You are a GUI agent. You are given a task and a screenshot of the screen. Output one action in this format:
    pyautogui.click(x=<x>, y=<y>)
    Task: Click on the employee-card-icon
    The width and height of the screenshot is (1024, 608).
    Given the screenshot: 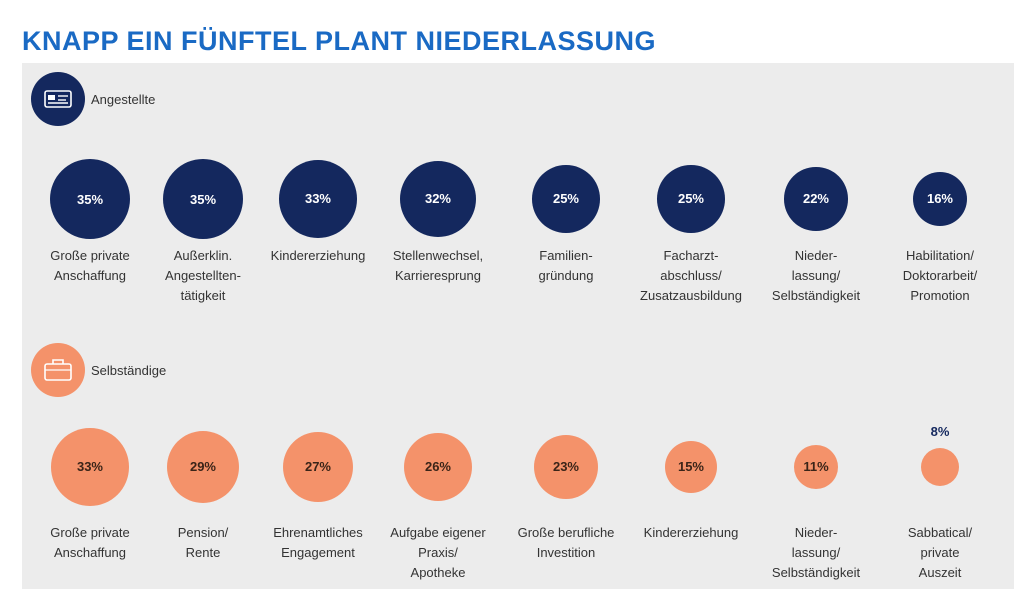 What is the action you would take?
    pyautogui.click(x=58, y=99)
    